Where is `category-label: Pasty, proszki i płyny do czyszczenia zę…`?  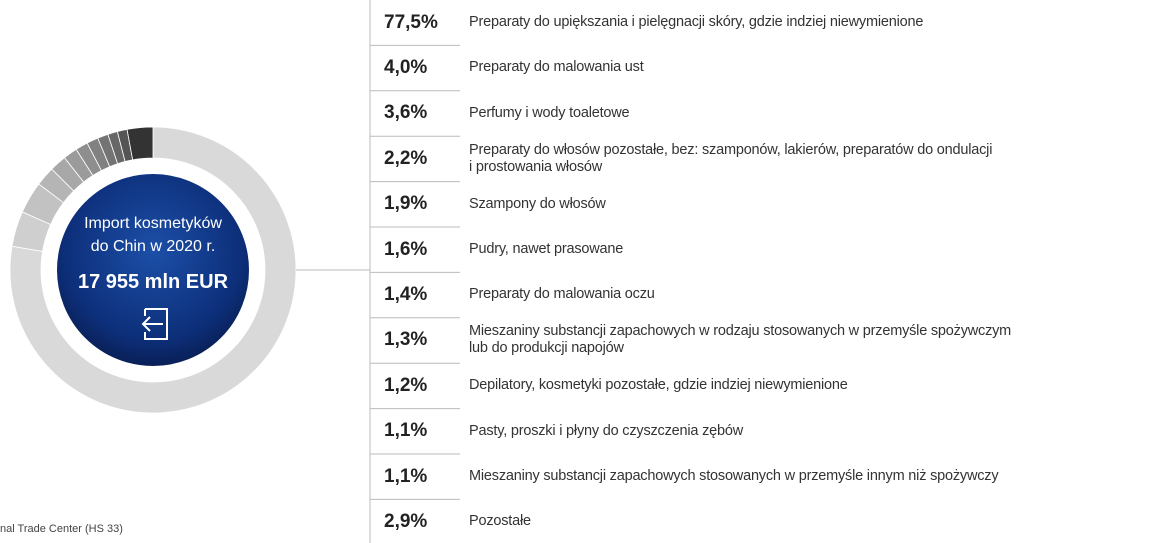 category-label: Pasty, proszki i płyny do czyszczenia zę… is located at coordinates (606, 431).